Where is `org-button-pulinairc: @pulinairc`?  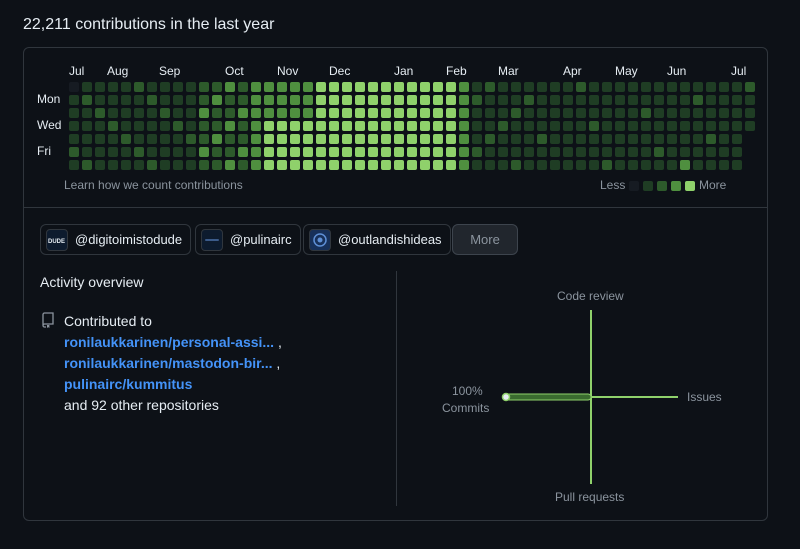 org-button-pulinairc: @pulinairc is located at coordinates (248, 239).